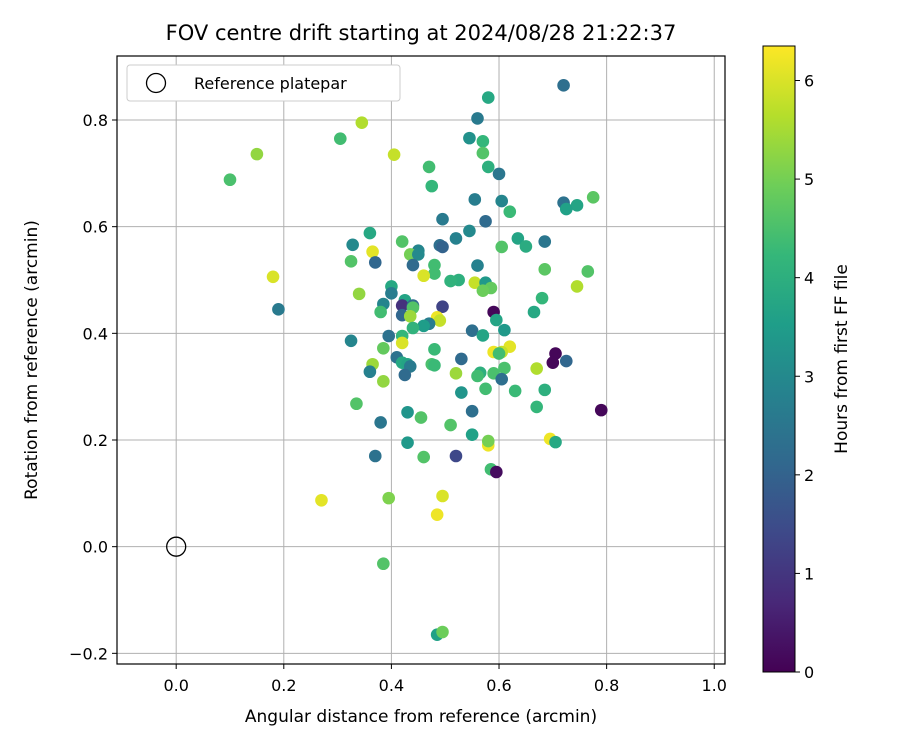 The image size is (900, 754). Describe the element at coordinates (779, 359) in the screenshot. I see `colorbar-gradient` at that location.